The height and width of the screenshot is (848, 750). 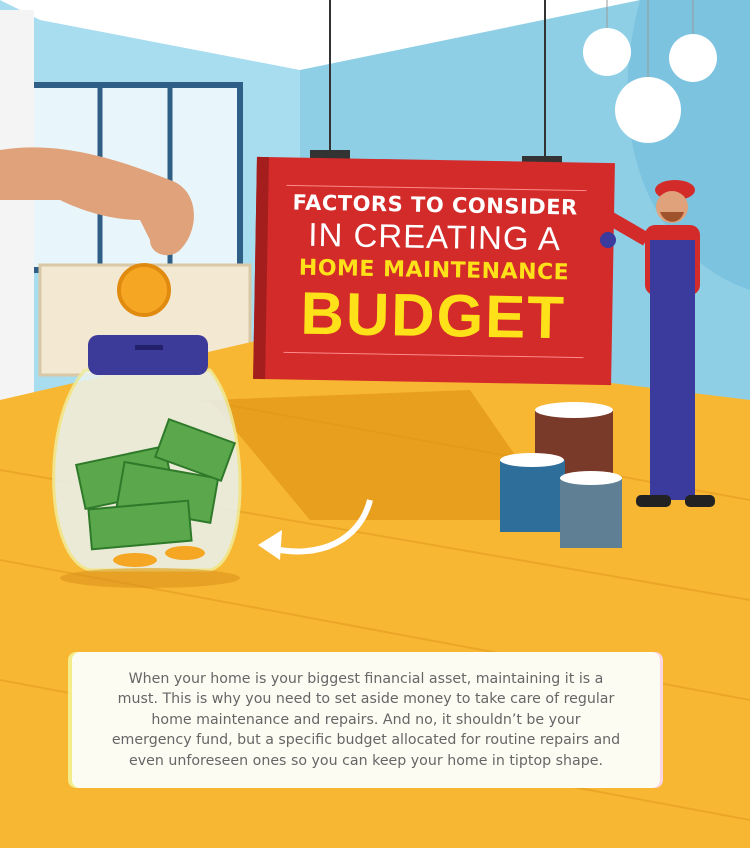 I want to click on worker, so click(x=657, y=343).